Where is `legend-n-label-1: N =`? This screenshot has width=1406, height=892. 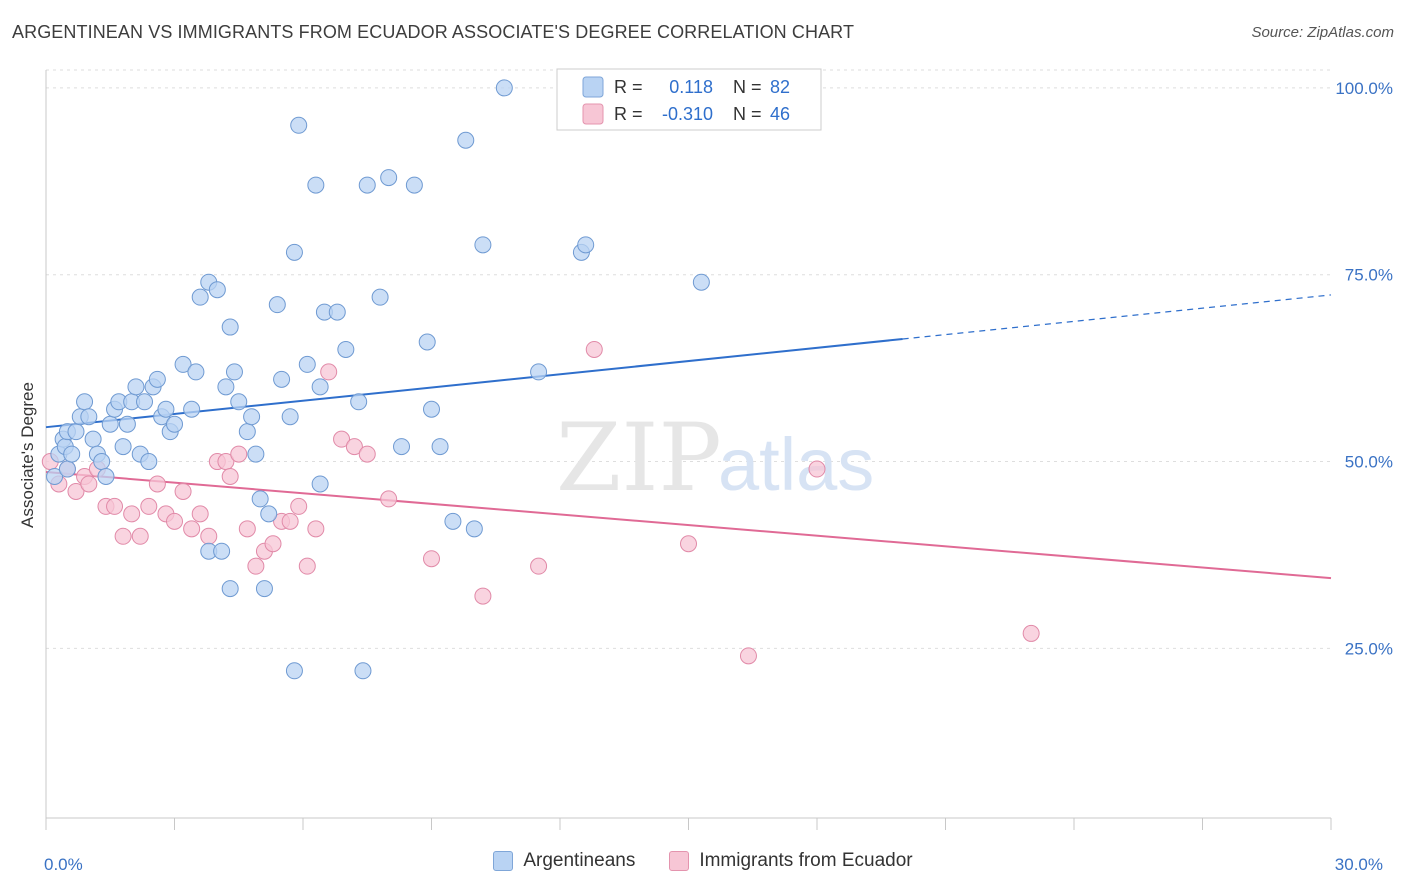
legend-n-label-1: N = is located at coordinates (747, 87).